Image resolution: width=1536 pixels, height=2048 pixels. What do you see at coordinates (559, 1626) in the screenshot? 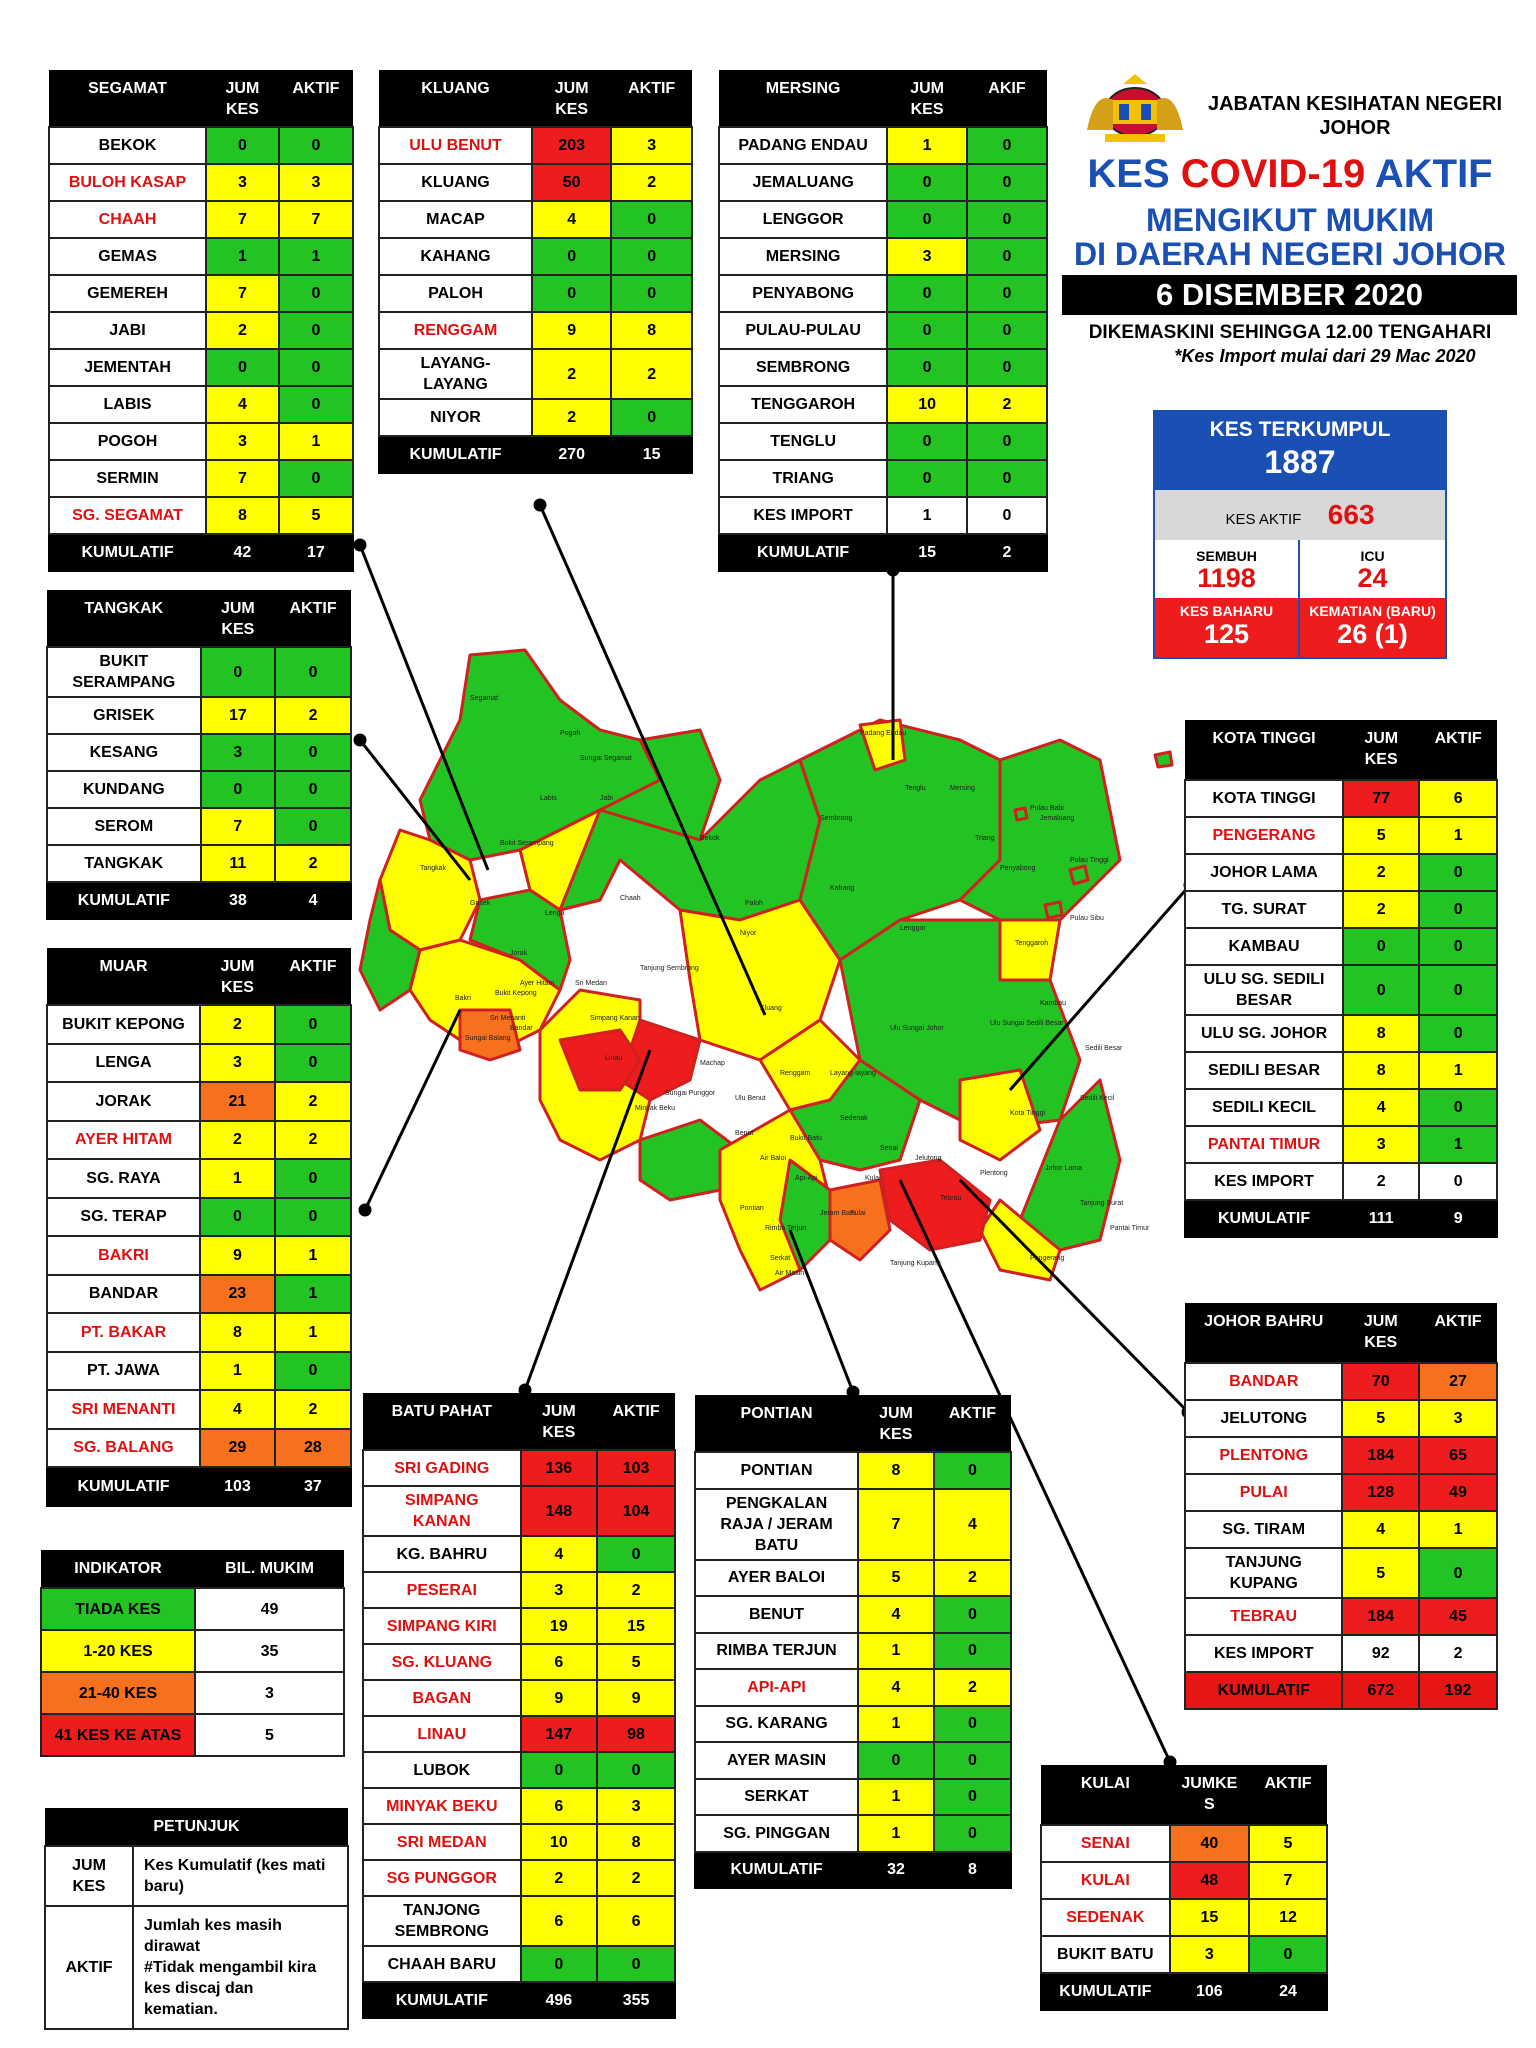
I see `cumulative-cases: 19` at bounding box center [559, 1626].